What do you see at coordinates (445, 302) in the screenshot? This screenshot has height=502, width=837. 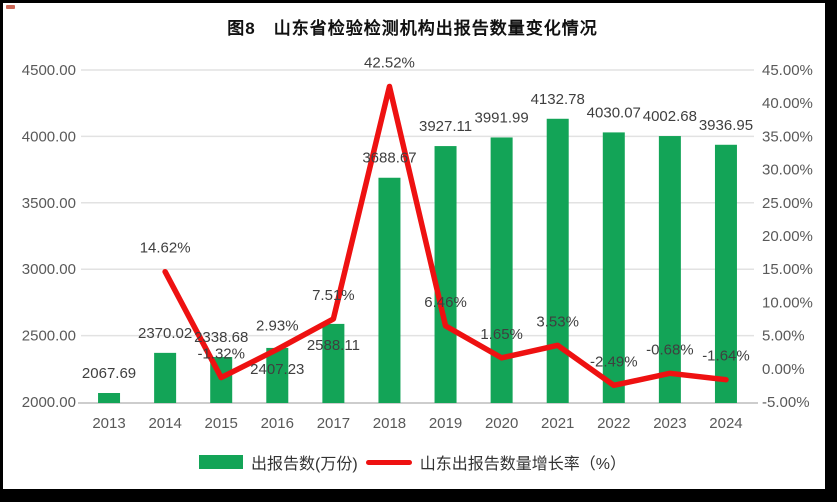 I see `rate-value-label: 6.46%` at bounding box center [445, 302].